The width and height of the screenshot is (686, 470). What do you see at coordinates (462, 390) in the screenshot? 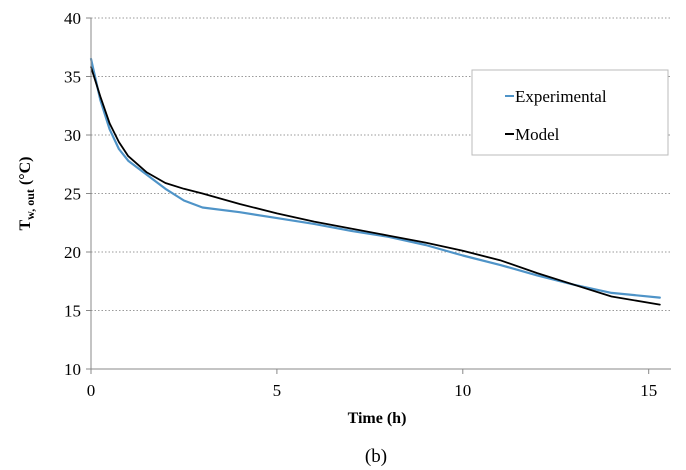
I see `x-tick-label-10: 10` at bounding box center [462, 390].